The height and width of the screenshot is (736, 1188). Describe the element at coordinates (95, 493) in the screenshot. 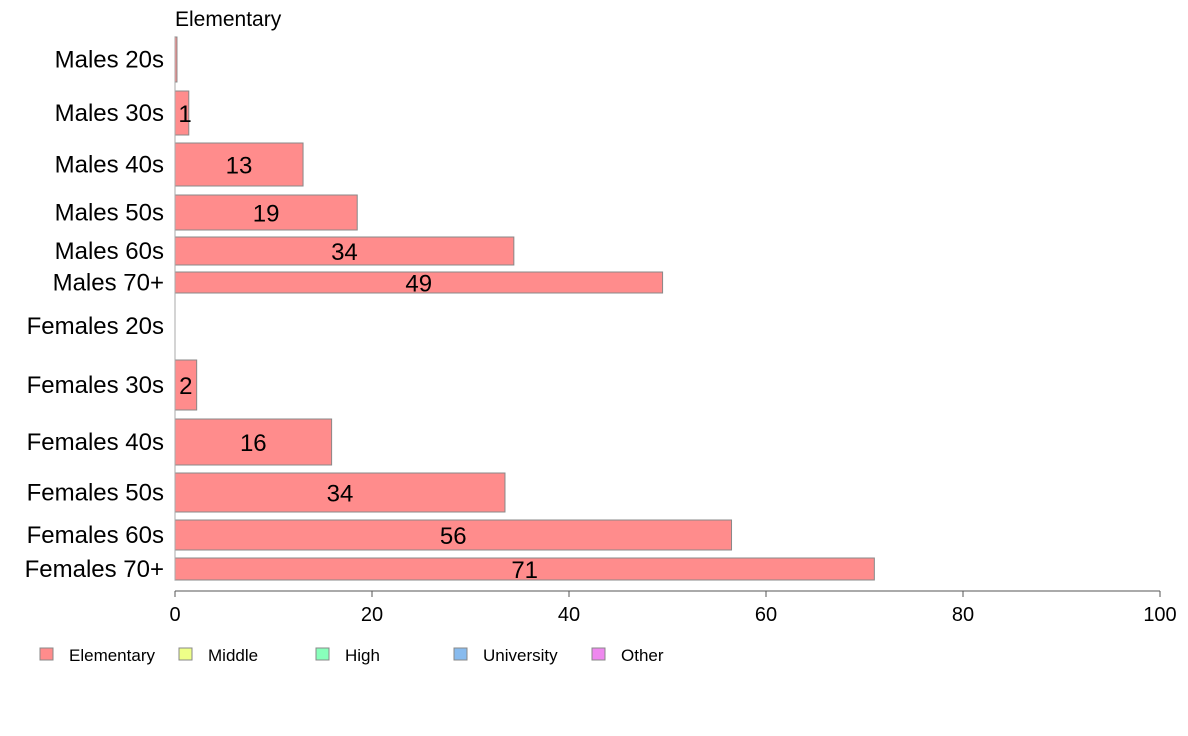

I see `category-label: Females 50s` at that location.